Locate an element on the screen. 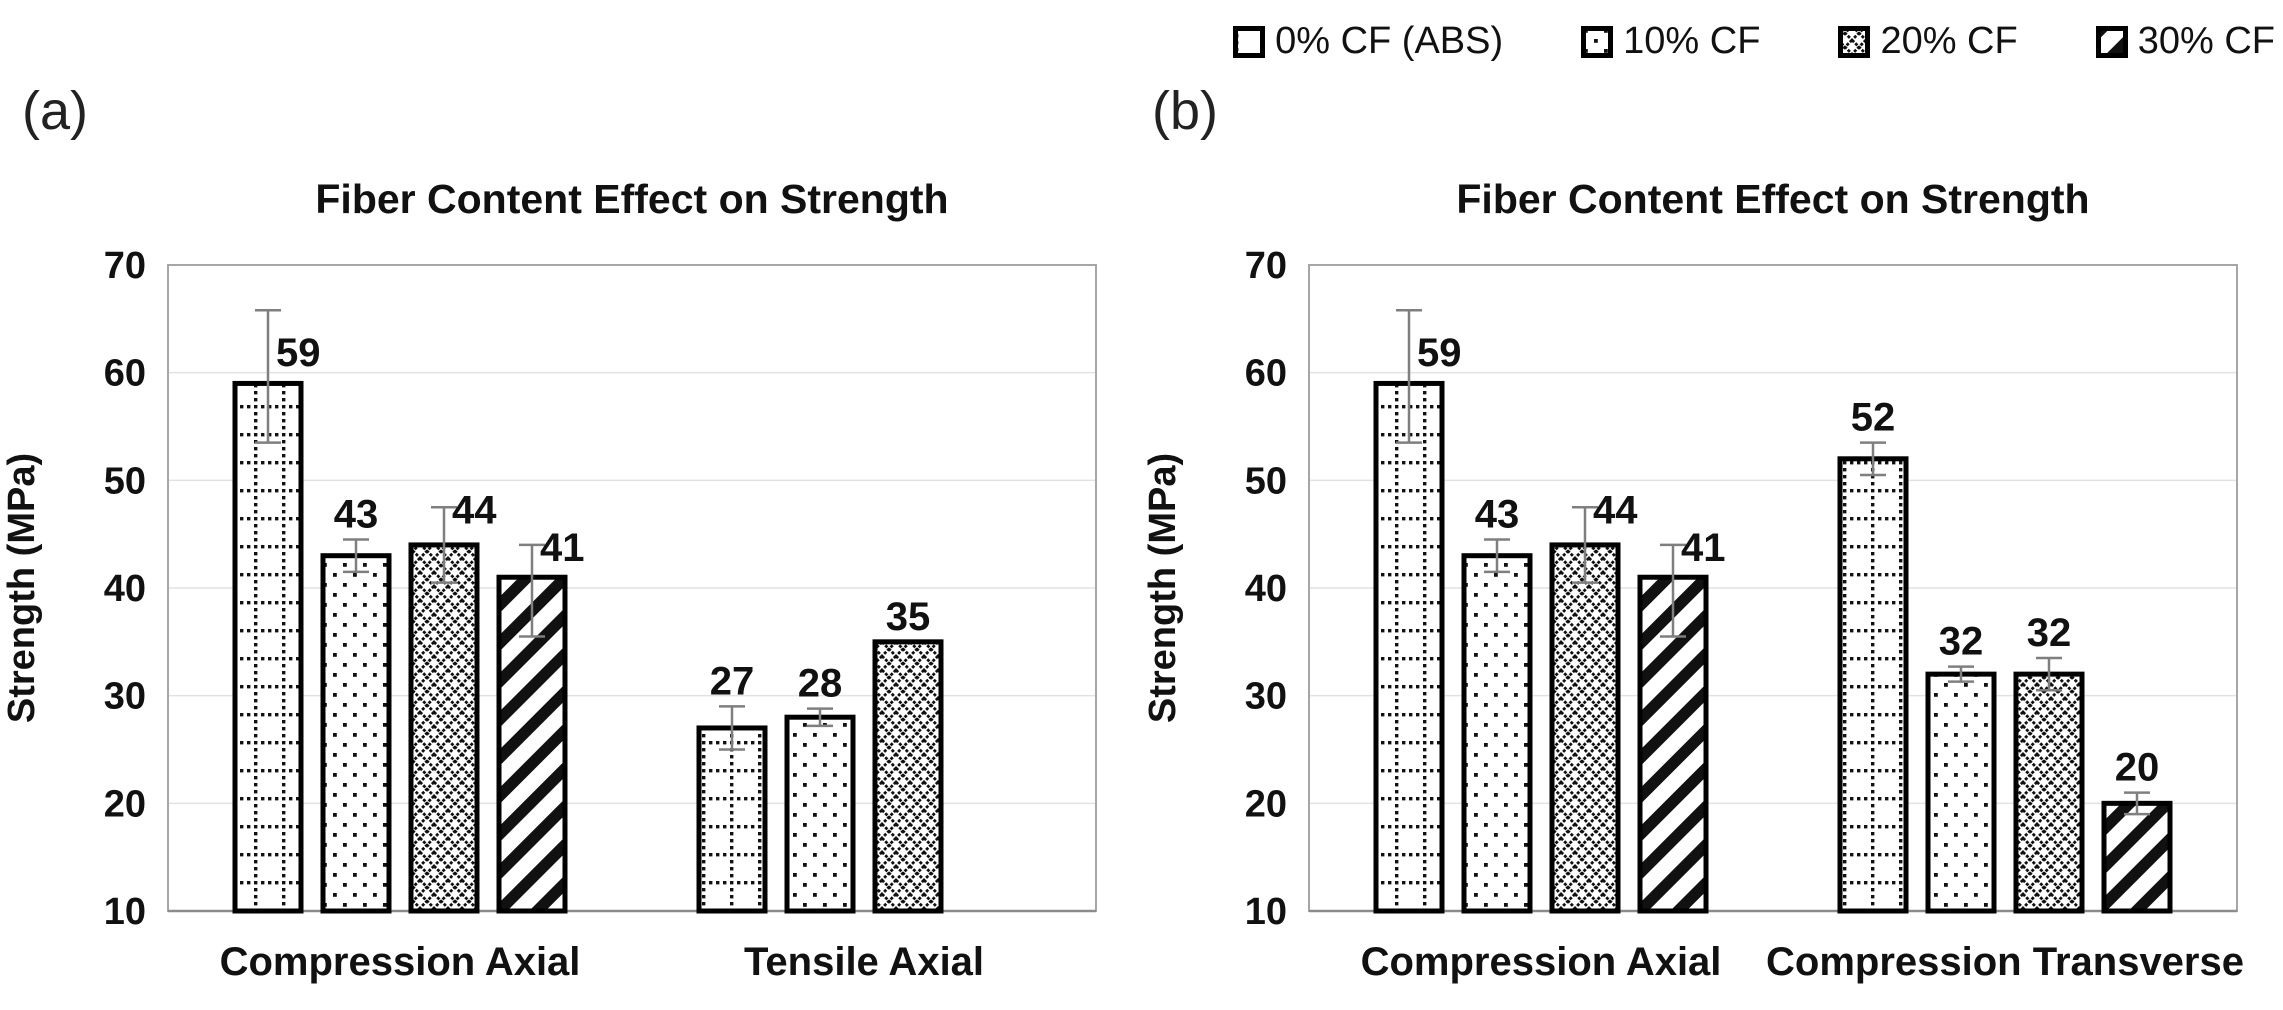 The width and height of the screenshot is (2283, 1010). x-category-label: Tensile Axial is located at coordinates (864, 962).